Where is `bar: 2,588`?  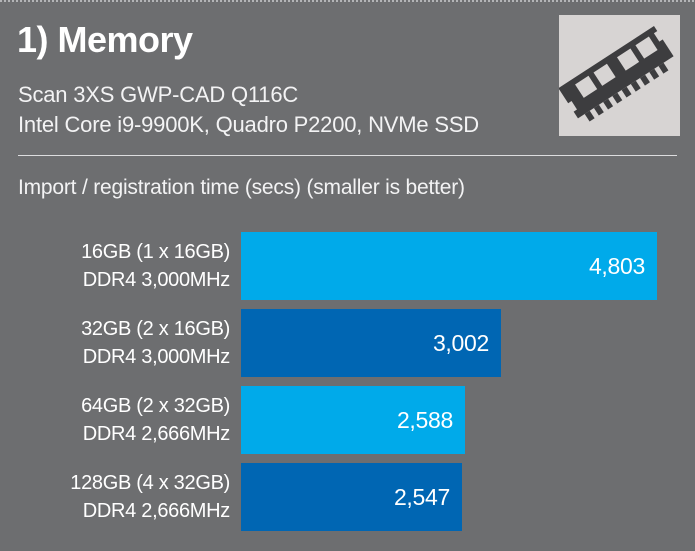
bar: 2,588 is located at coordinates (353, 420).